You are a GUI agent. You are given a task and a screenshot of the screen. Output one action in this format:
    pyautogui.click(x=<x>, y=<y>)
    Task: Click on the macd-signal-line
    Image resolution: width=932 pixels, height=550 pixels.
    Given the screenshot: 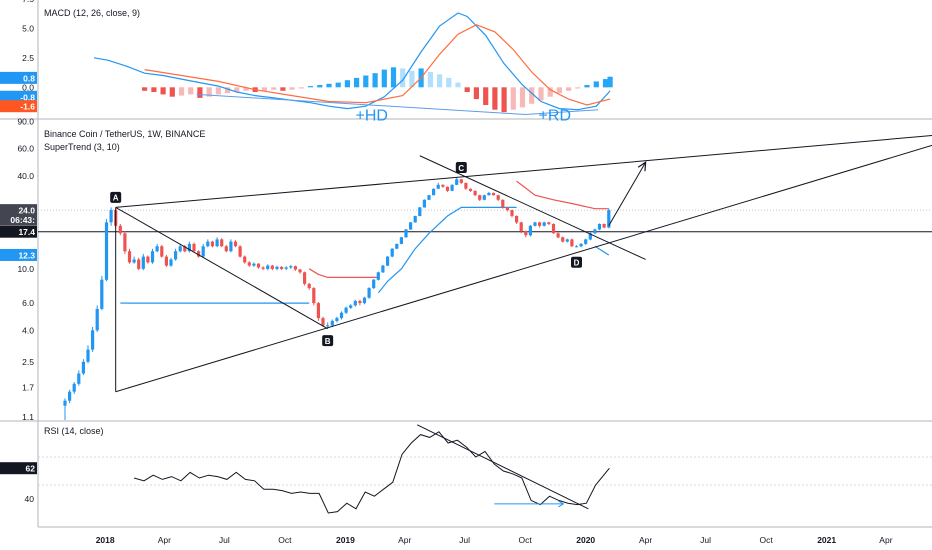 What is the action you would take?
    pyautogui.click(x=377, y=65)
    